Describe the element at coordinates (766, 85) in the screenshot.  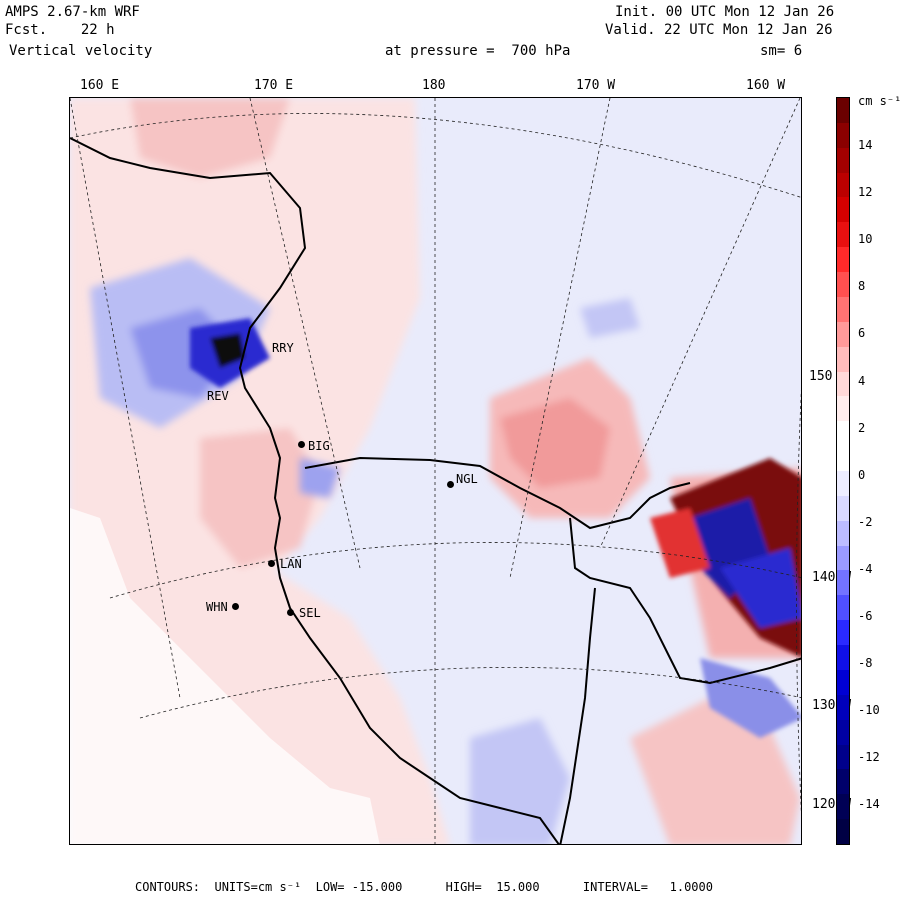
I see `lon-label-160w: 160 W` at that location.